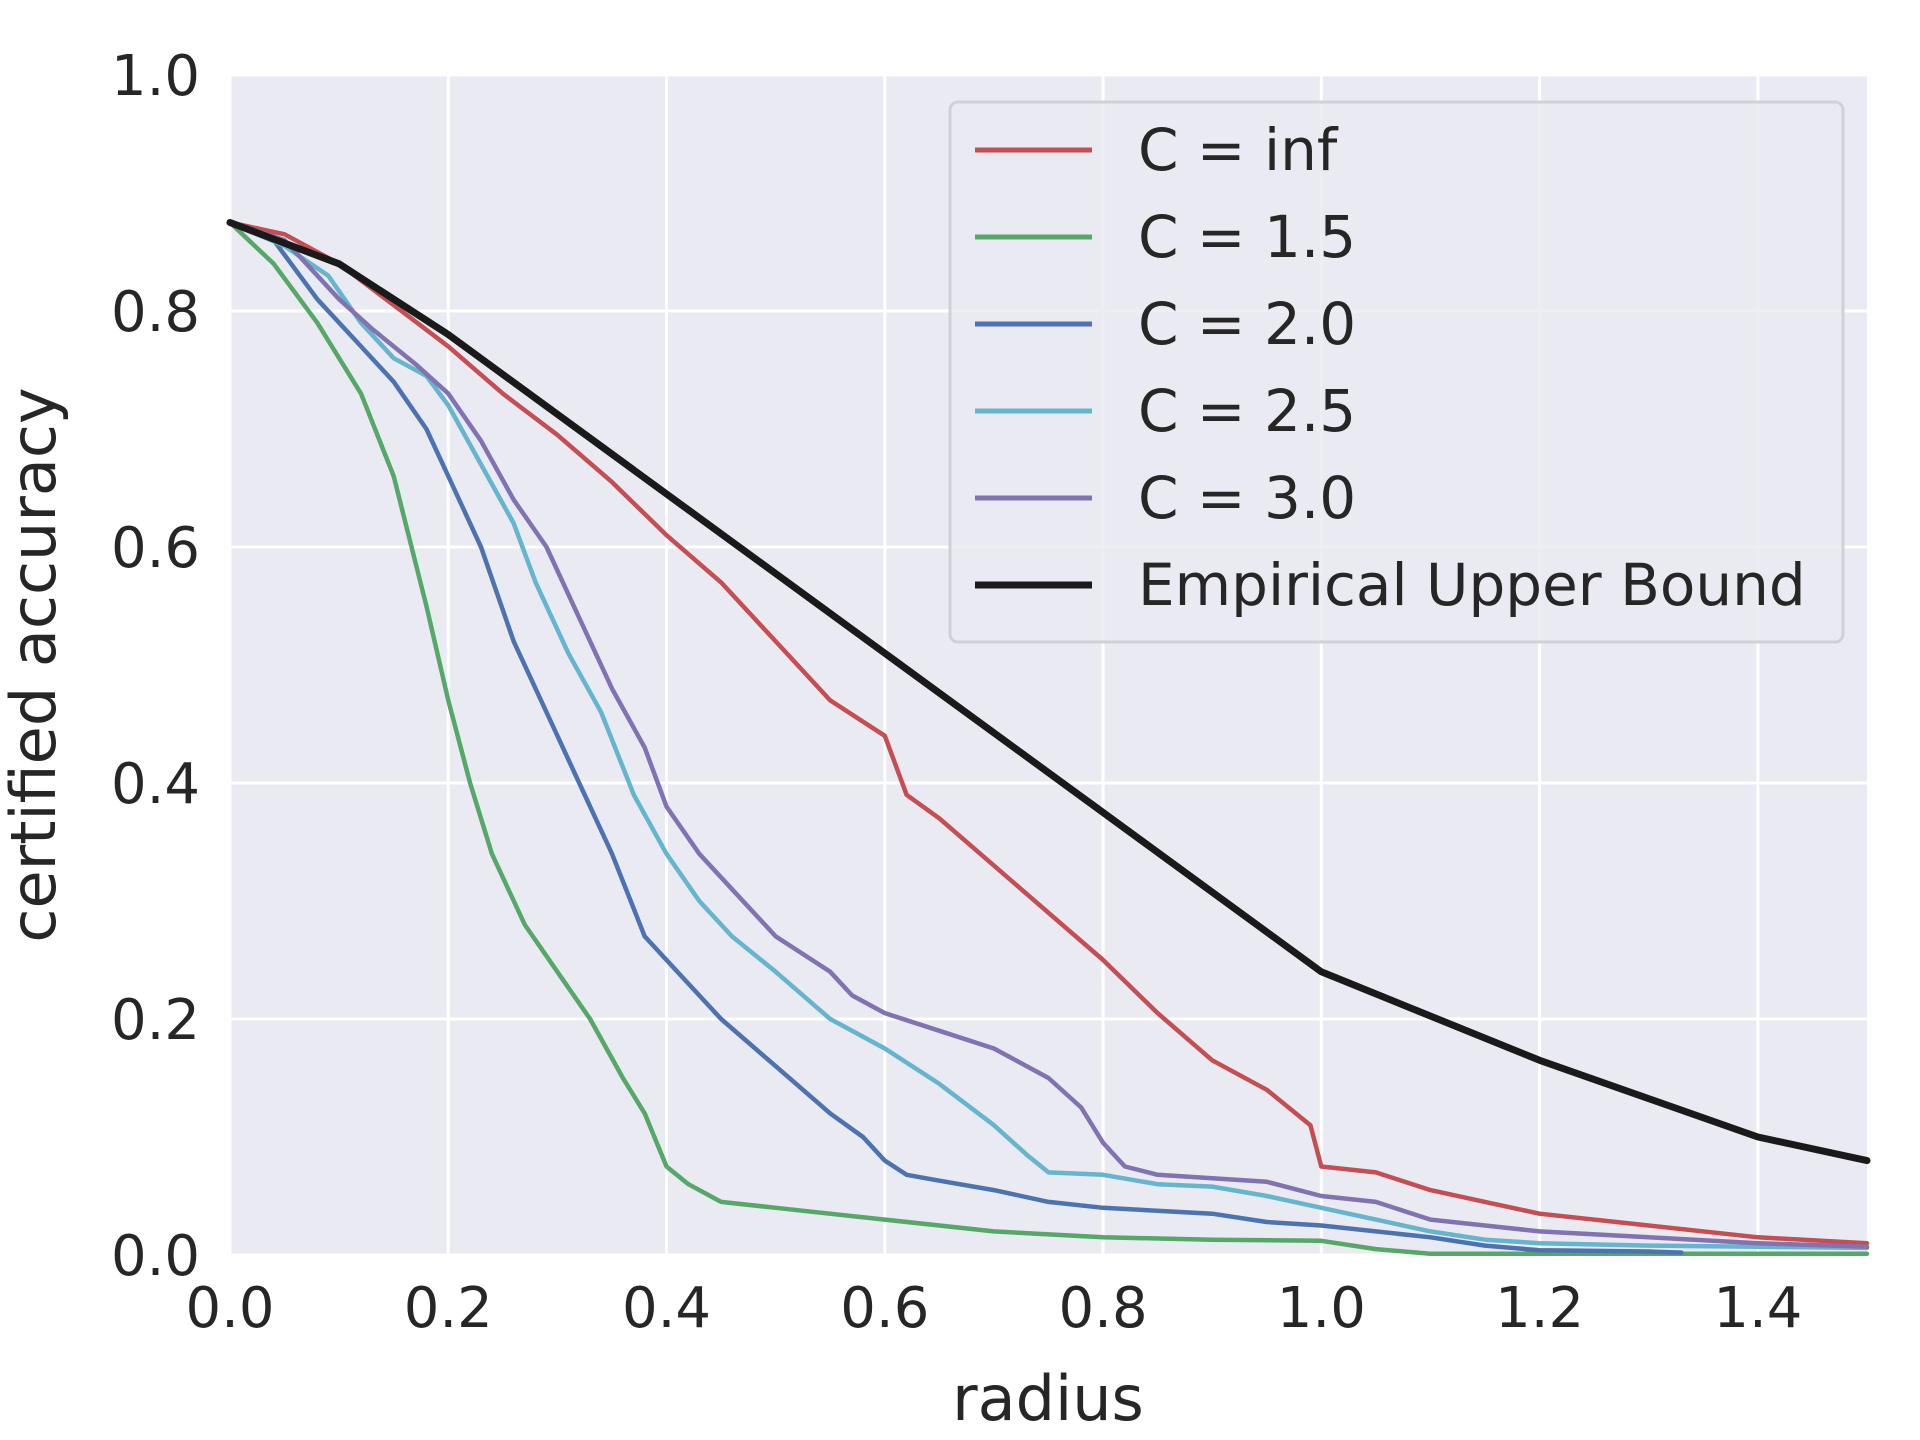 The width and height of the screenshot is (1920, 1440). Describe the element at coordinates (155, 312) in the screenshot. I see `y-tick-label: 0.8` at that location.